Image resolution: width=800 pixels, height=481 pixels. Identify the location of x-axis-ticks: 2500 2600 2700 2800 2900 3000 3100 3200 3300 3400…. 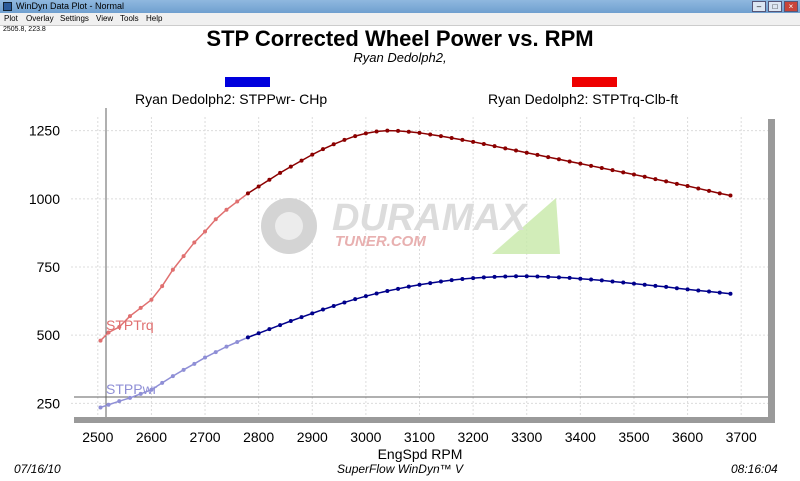
(419, 437).